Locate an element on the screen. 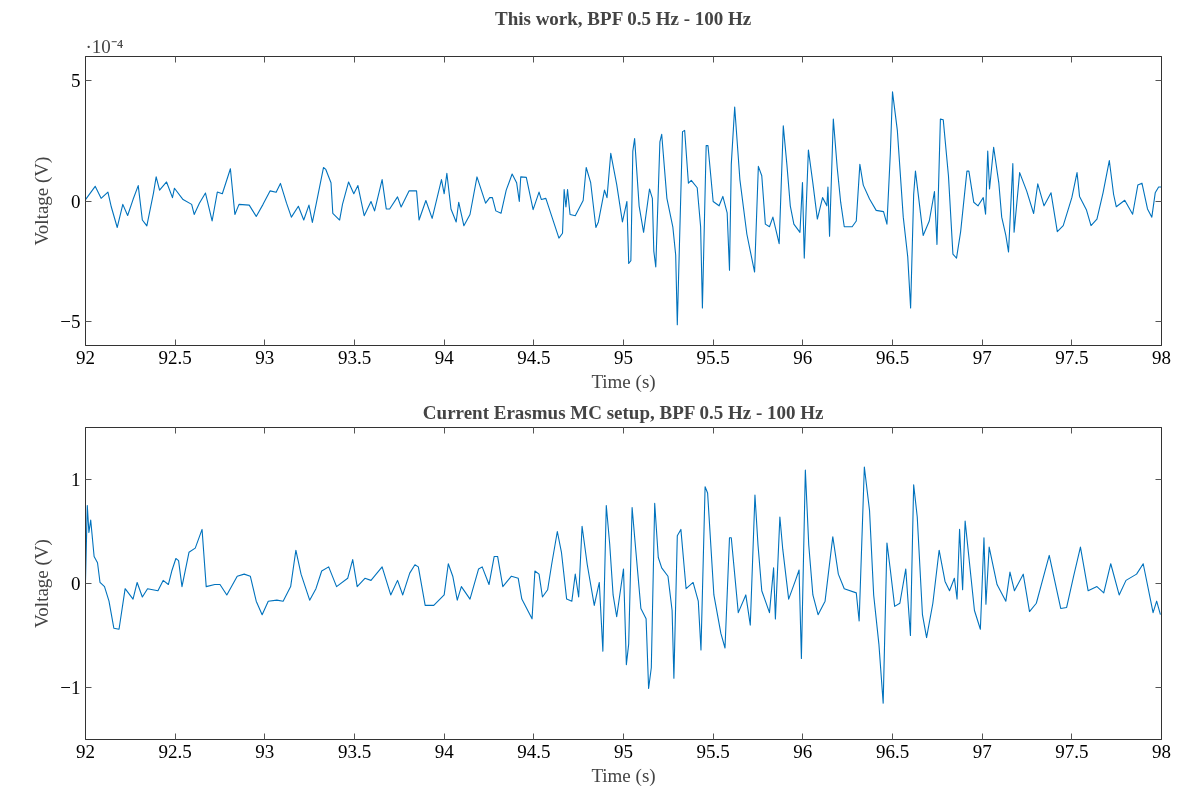  y-tick-label: 1 is located at coordinates (76, 479).